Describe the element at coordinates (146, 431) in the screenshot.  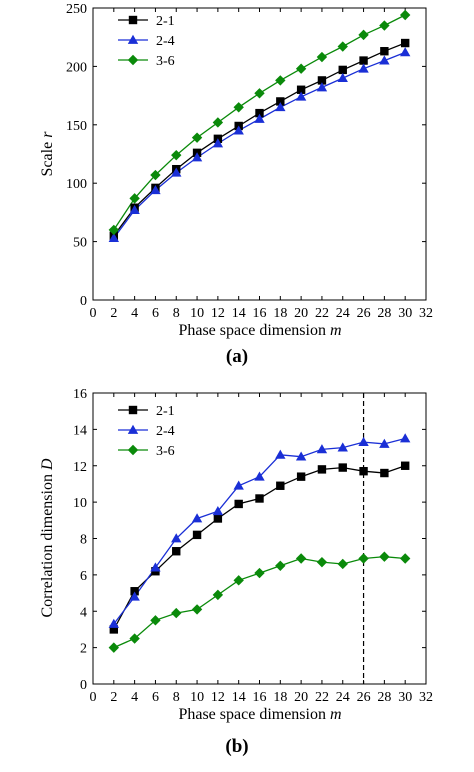
I see `legend-b: 2-1 2-4 3-6` at that location.